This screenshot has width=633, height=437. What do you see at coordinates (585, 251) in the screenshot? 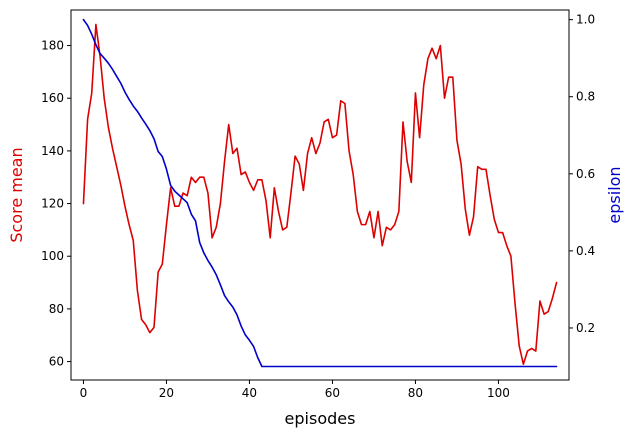
I see `right-y-tick-label: 0.4` at bounding box center [585, 251].